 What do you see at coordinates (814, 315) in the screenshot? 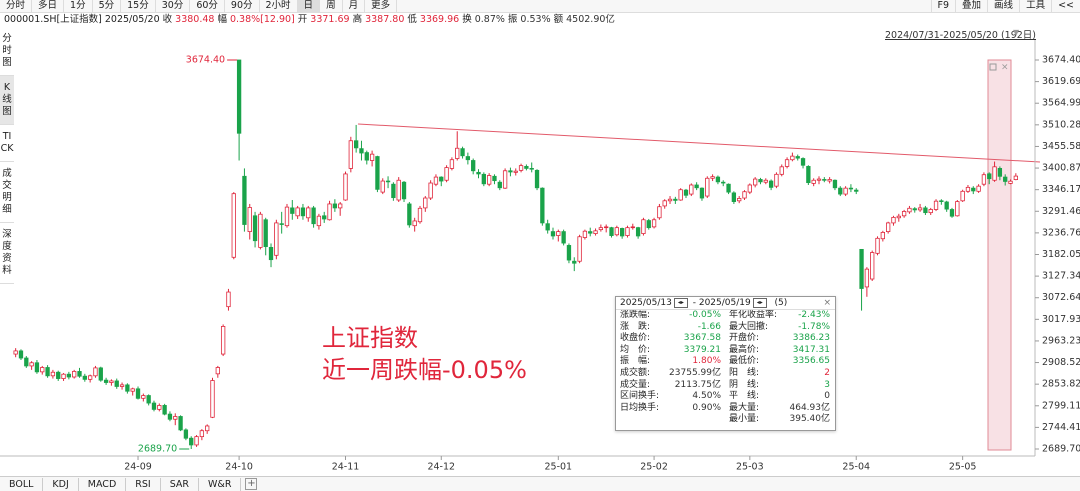
I see `stat-value: -2.43%` at bounding box center [814, 315].